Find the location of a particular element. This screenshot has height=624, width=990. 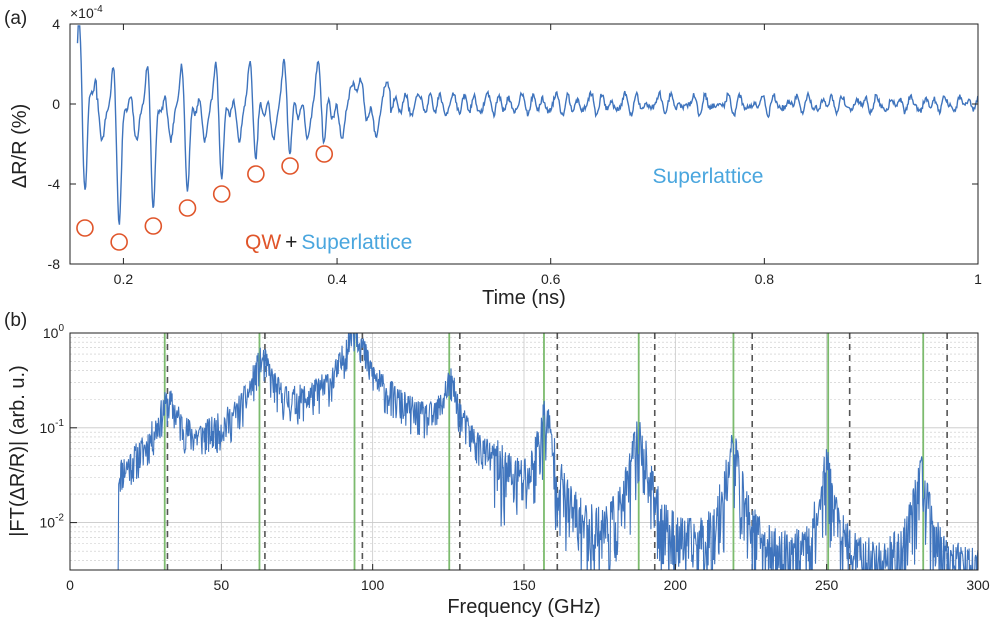

panel-b-xtick-label: 50 is located at coordinates (222, 585).